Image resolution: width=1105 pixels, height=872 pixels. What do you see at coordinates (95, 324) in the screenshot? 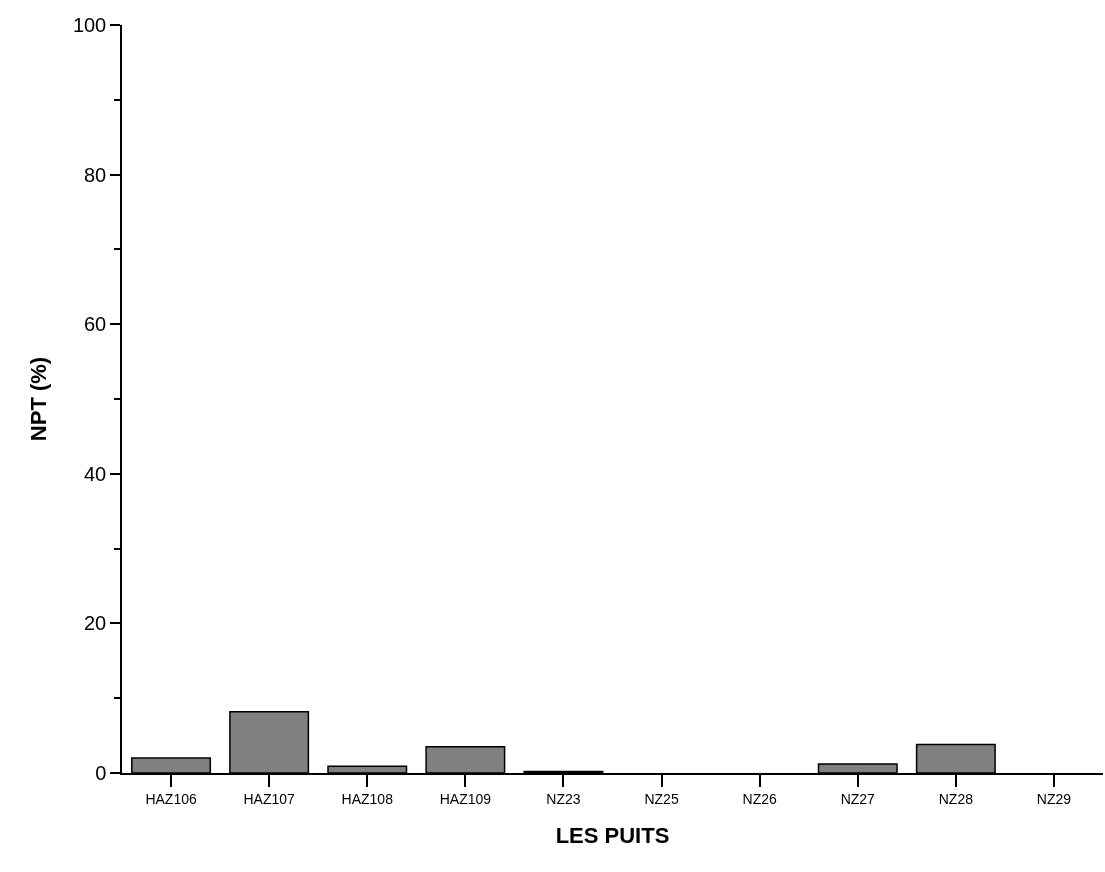
I see `y-tick-label: 60` at bounding box center [95, 324].